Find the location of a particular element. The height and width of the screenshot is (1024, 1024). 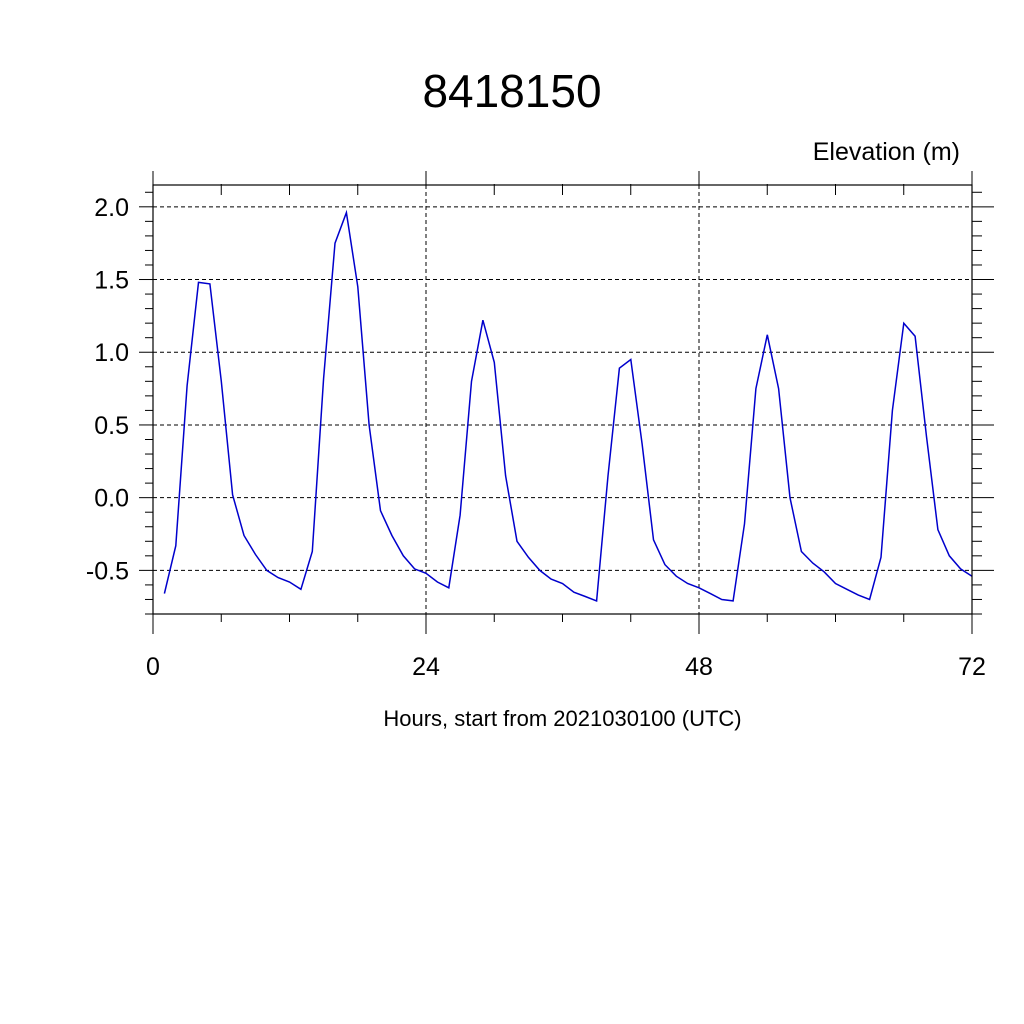

x-axis-label: Hours, start from 2021030100 (UTC) is located at coordinates (562, 718).